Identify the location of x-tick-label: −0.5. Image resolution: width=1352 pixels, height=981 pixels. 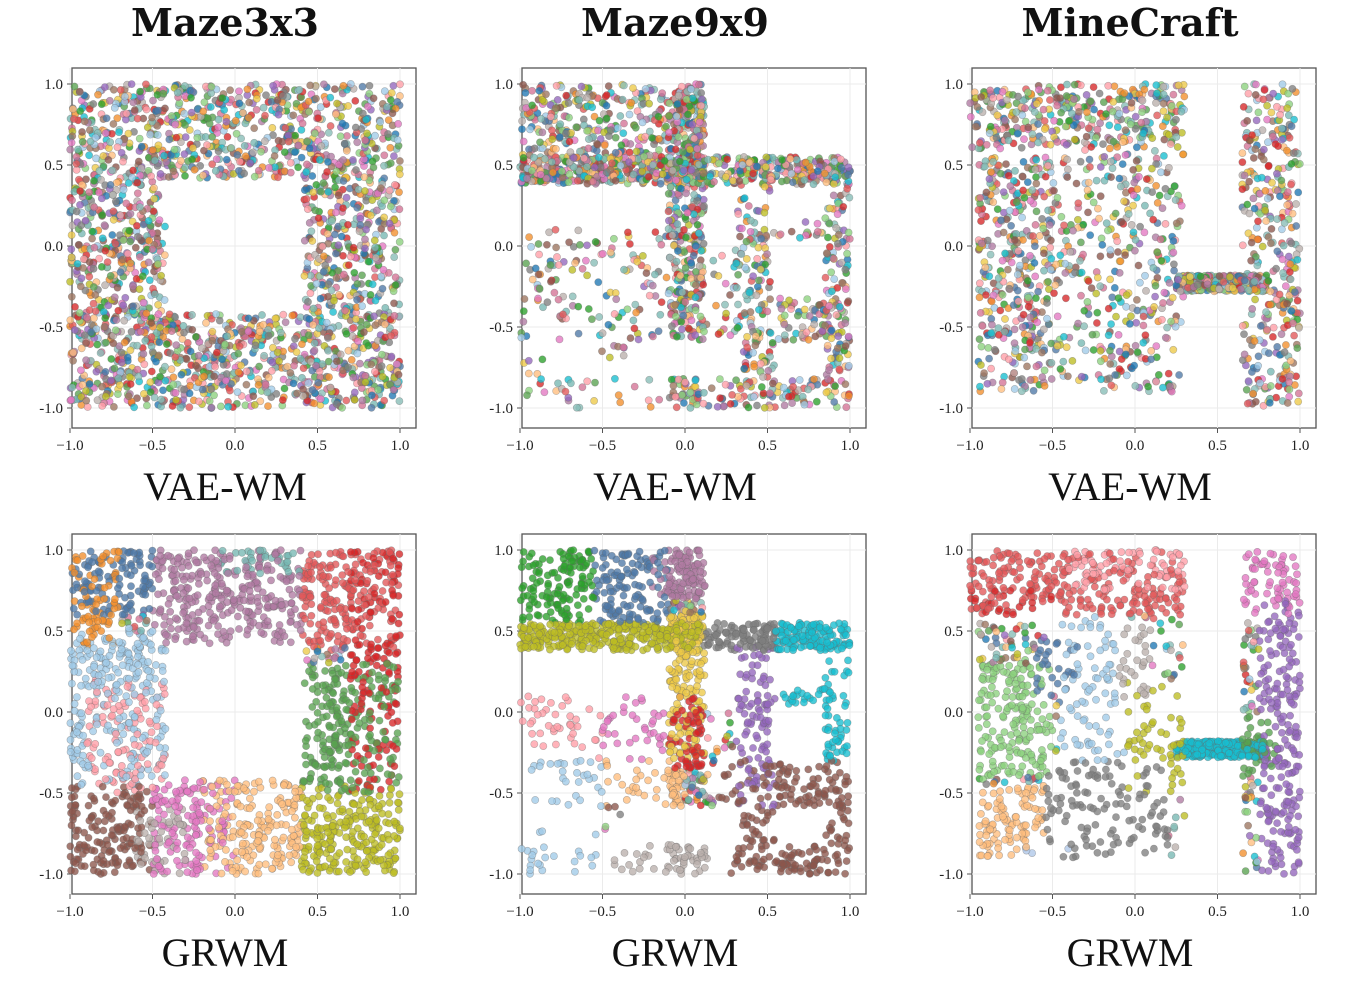
(1052, 446).